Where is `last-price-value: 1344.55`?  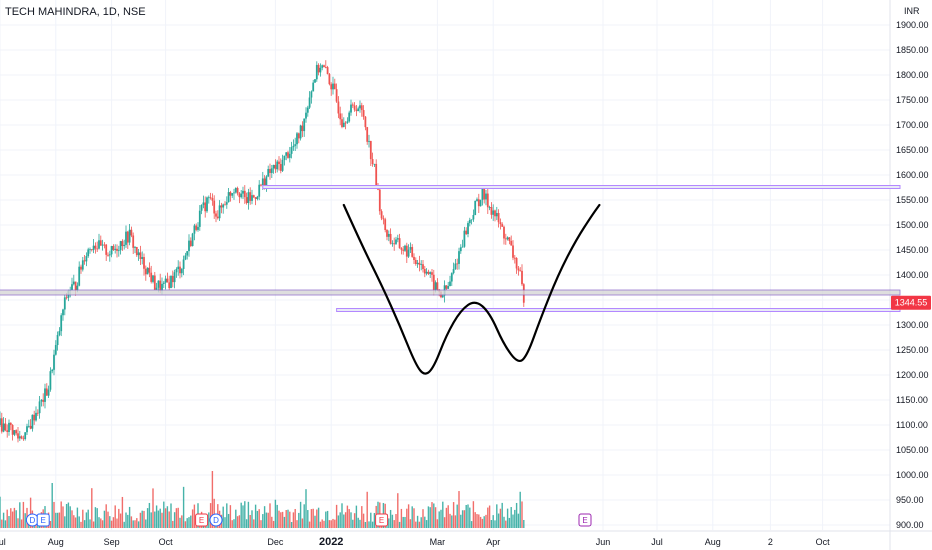
last-price-value: 1344.55 is located at coordinates (911, 303).